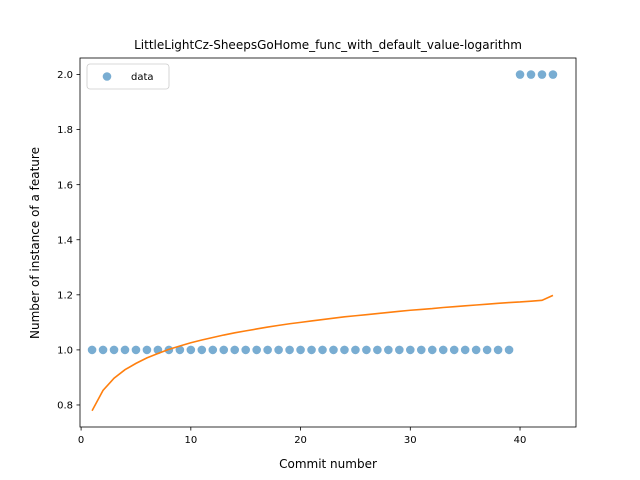 This screenshot has width=640, height=480. What do you see at coordinates (410, 440) in the screenshot?
I see `x-tick-label: 30` at bounding box center [410, 440].